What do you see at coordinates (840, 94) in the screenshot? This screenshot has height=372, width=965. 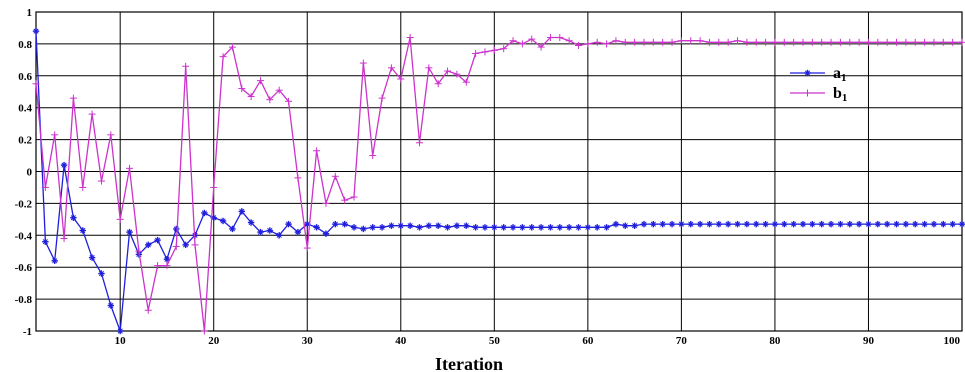 I see `legend-label: b1` at bounding box center [840, 94].